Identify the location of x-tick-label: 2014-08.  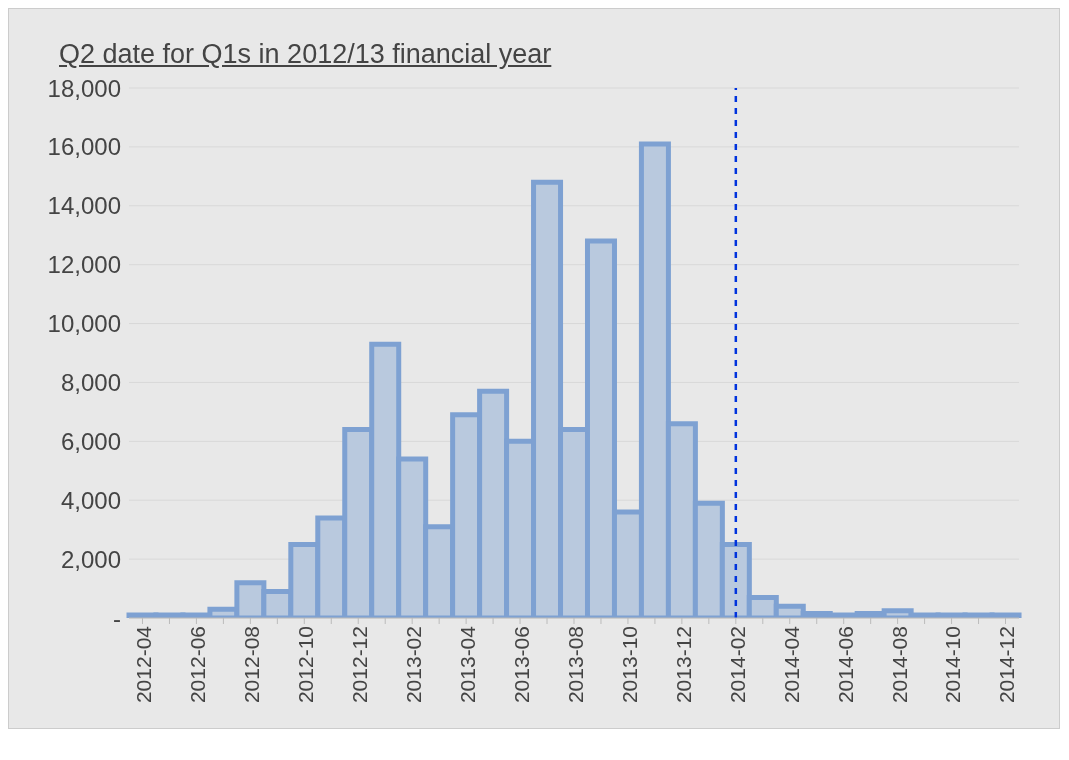
(899, 665).